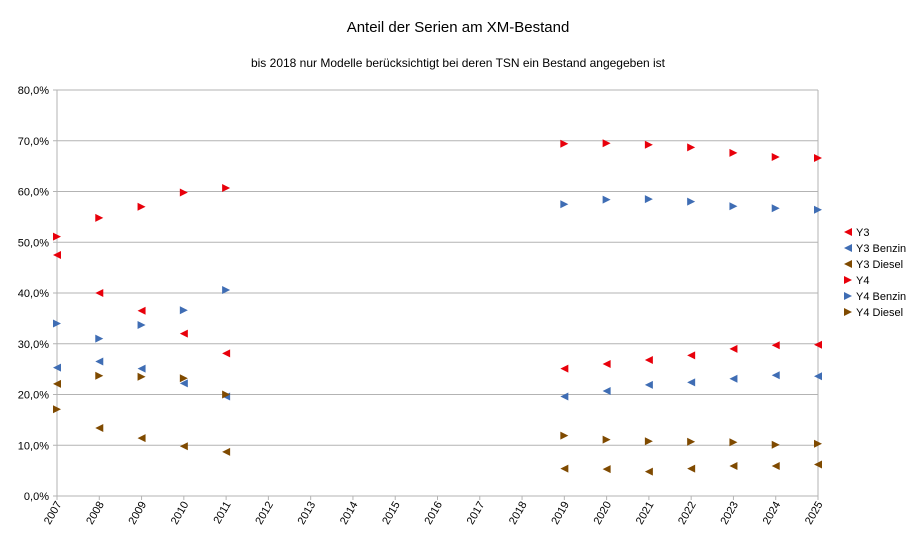 The height and width of the screenshot is (545, 917). What do you see at coordinates (391, 513) in the screenshot?
I see `x-tick-label: 2015` at bounding box center [391, 513].